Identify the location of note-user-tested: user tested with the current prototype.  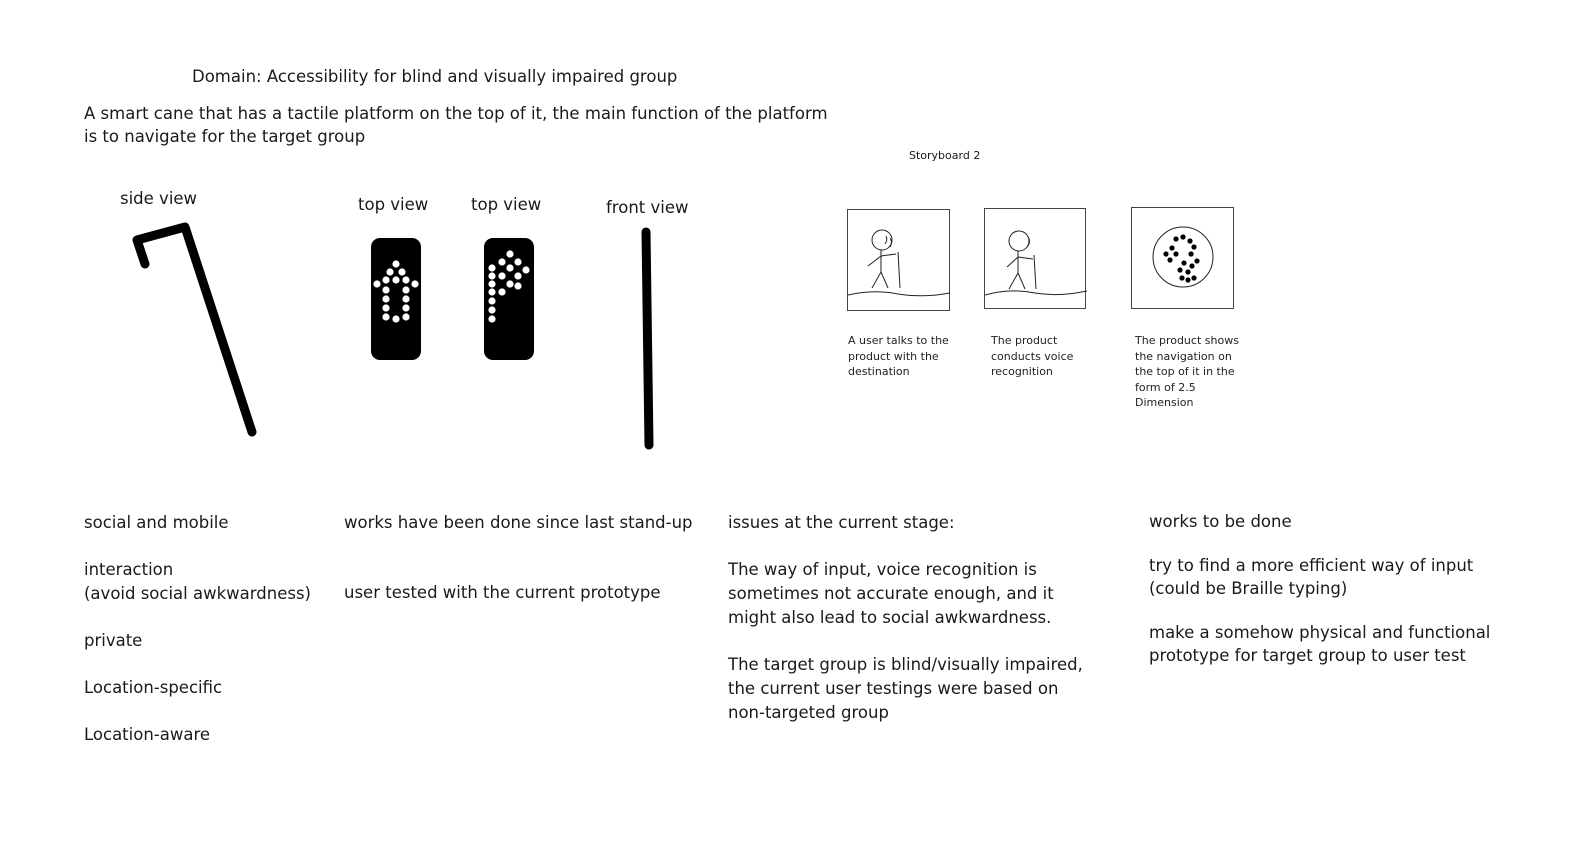
(502, 592).